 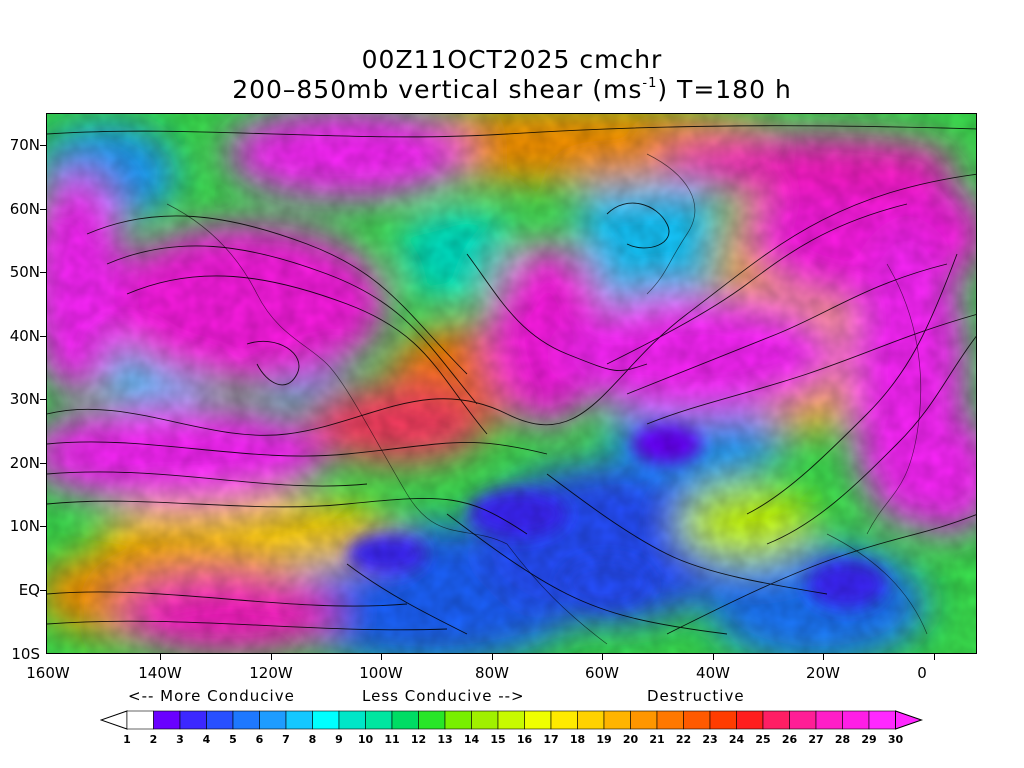 I want to click on lat-label: 20N, so click(x=24, y=463).